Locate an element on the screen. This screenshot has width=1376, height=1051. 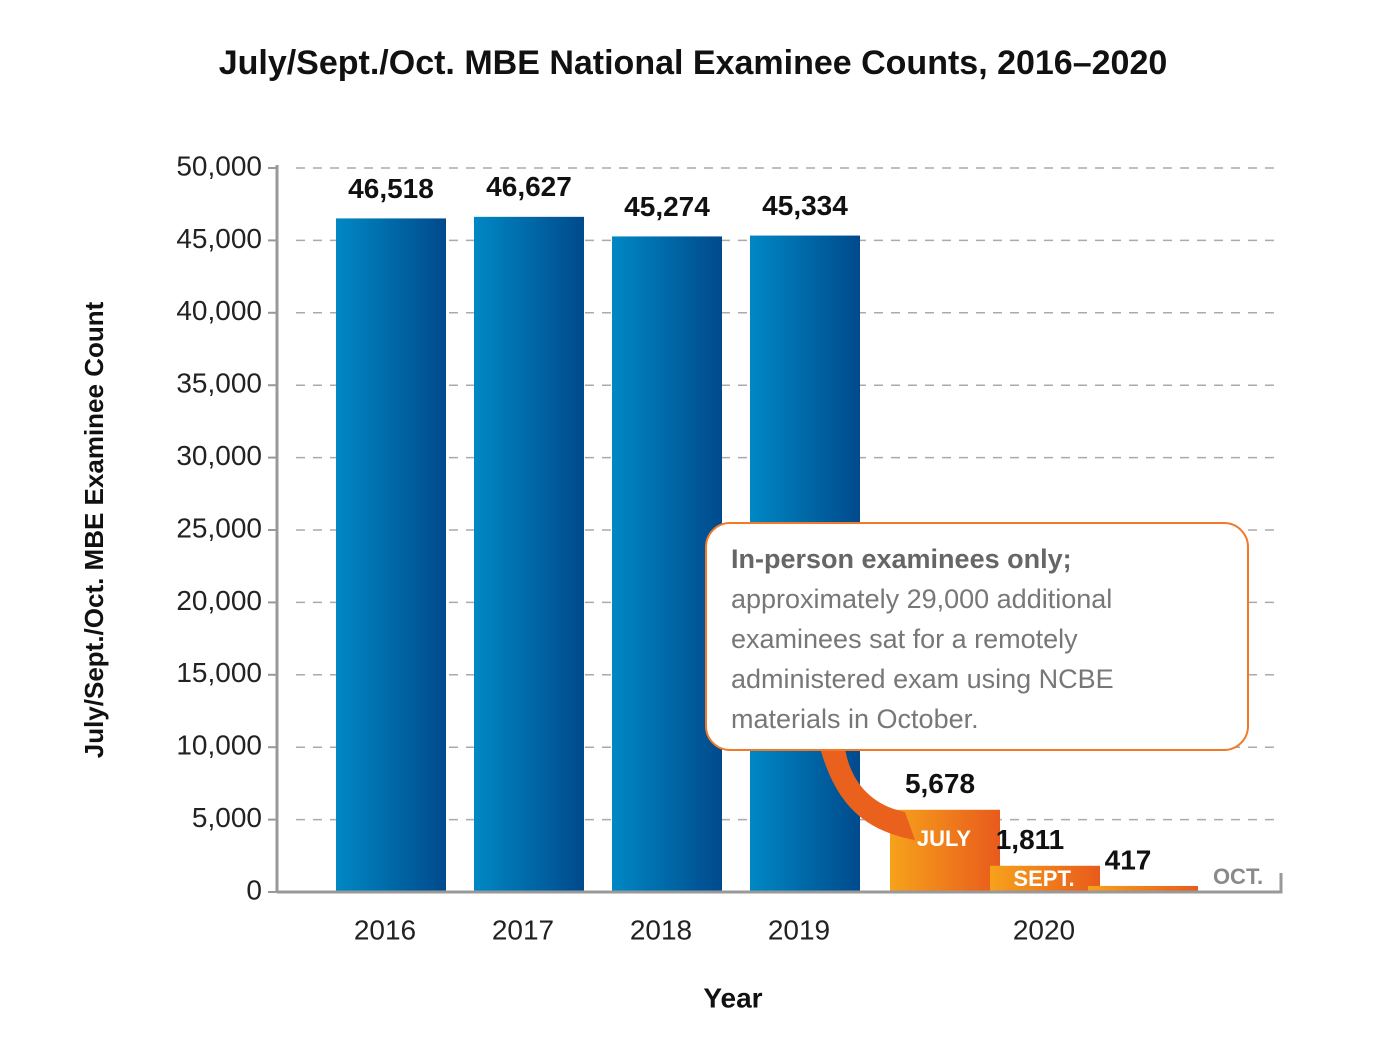
callout-box is located at coordinates (977, 636).